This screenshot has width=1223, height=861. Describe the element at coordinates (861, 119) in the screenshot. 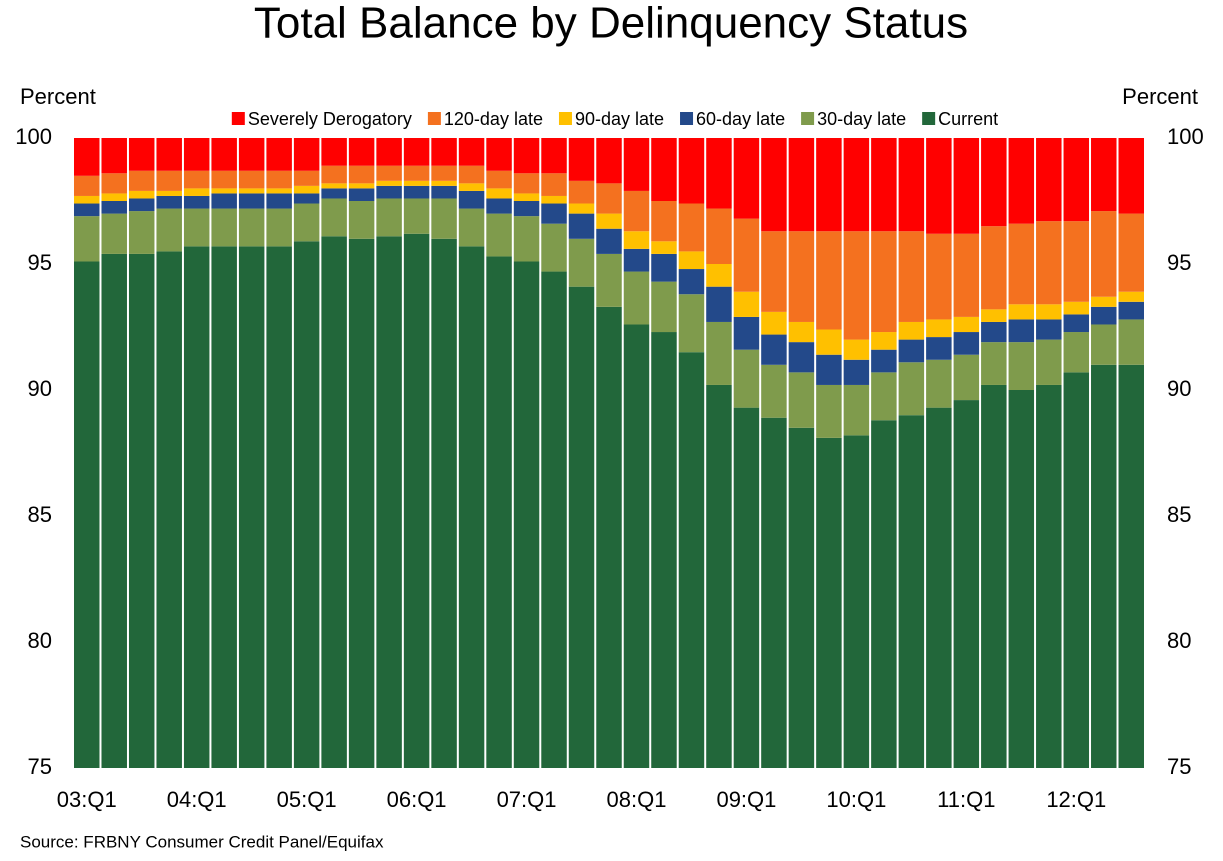

I see `legend-label: 30-day late` at that location.